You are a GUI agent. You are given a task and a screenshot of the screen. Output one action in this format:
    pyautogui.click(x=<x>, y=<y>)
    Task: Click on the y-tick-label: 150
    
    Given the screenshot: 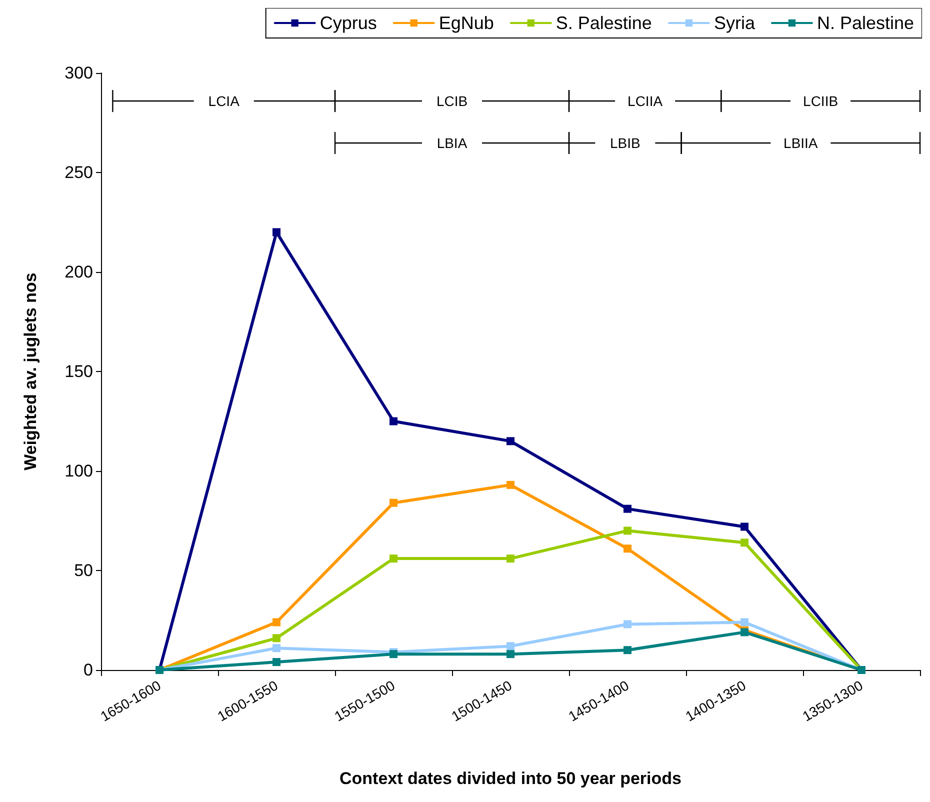 What is the action you would take?
    pyautogui.click(x=78, y=371)
    